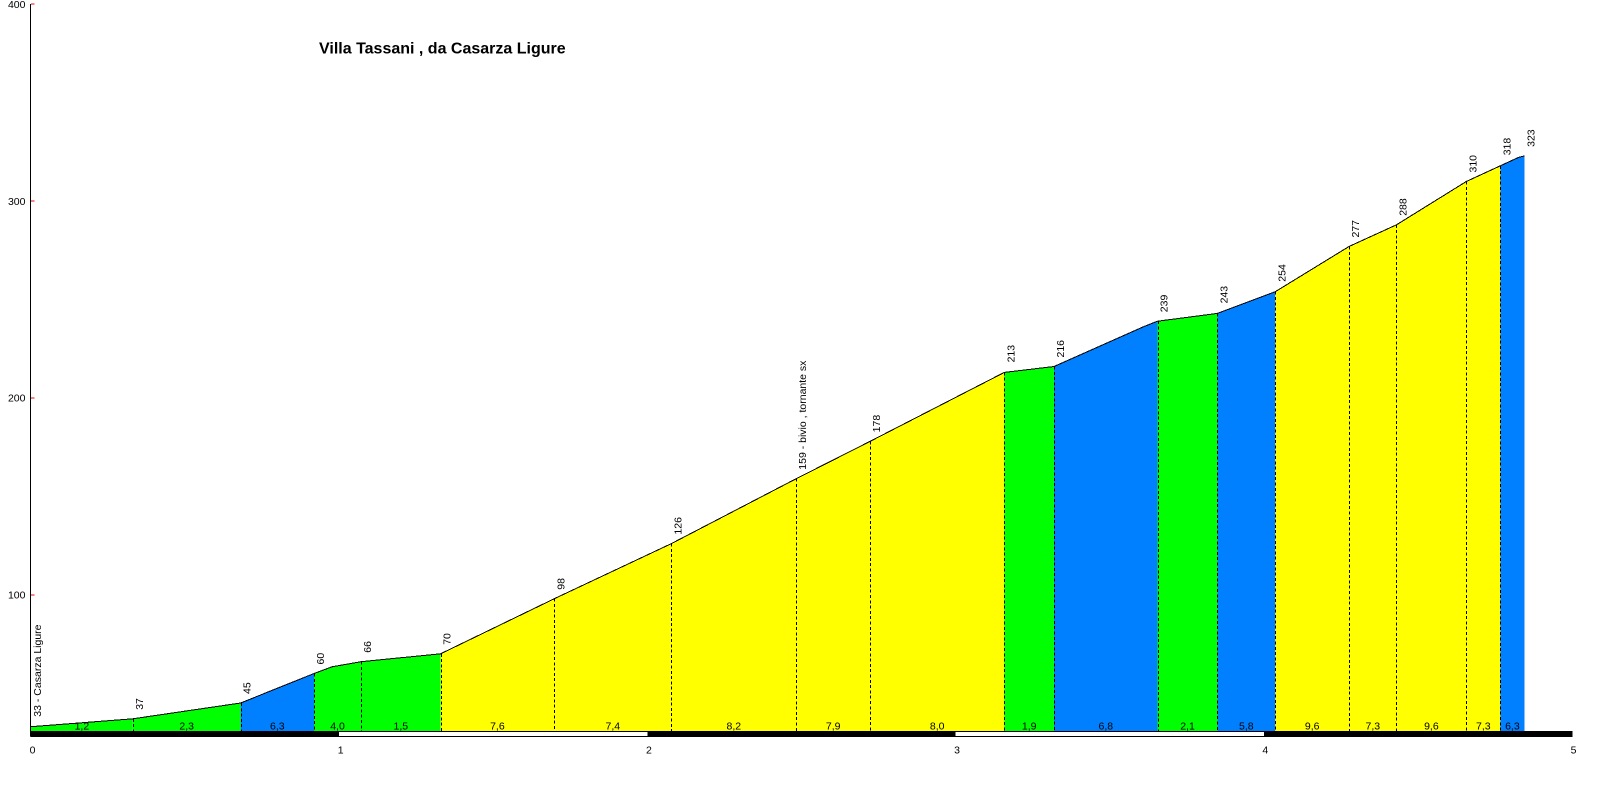 This screenshot has width=1600, height=800. Describe the element at coordinates (17, 596) in the screenshot. I see `svg-text: 100` at that location.